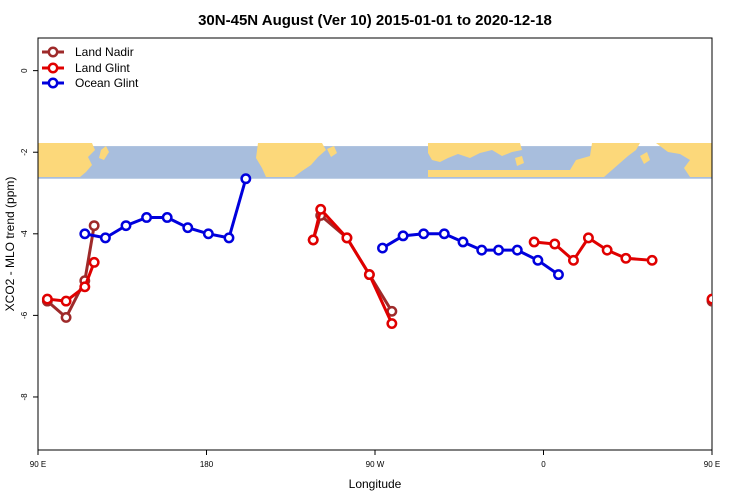 Image resolution: width=750 pixels, height=500 pixels. What do you see at coordinates (10, 244) in the screenshot?
I see `y-axis-label: XCO2 - MLO trend (ppm)` at bounding box center [10, 244].